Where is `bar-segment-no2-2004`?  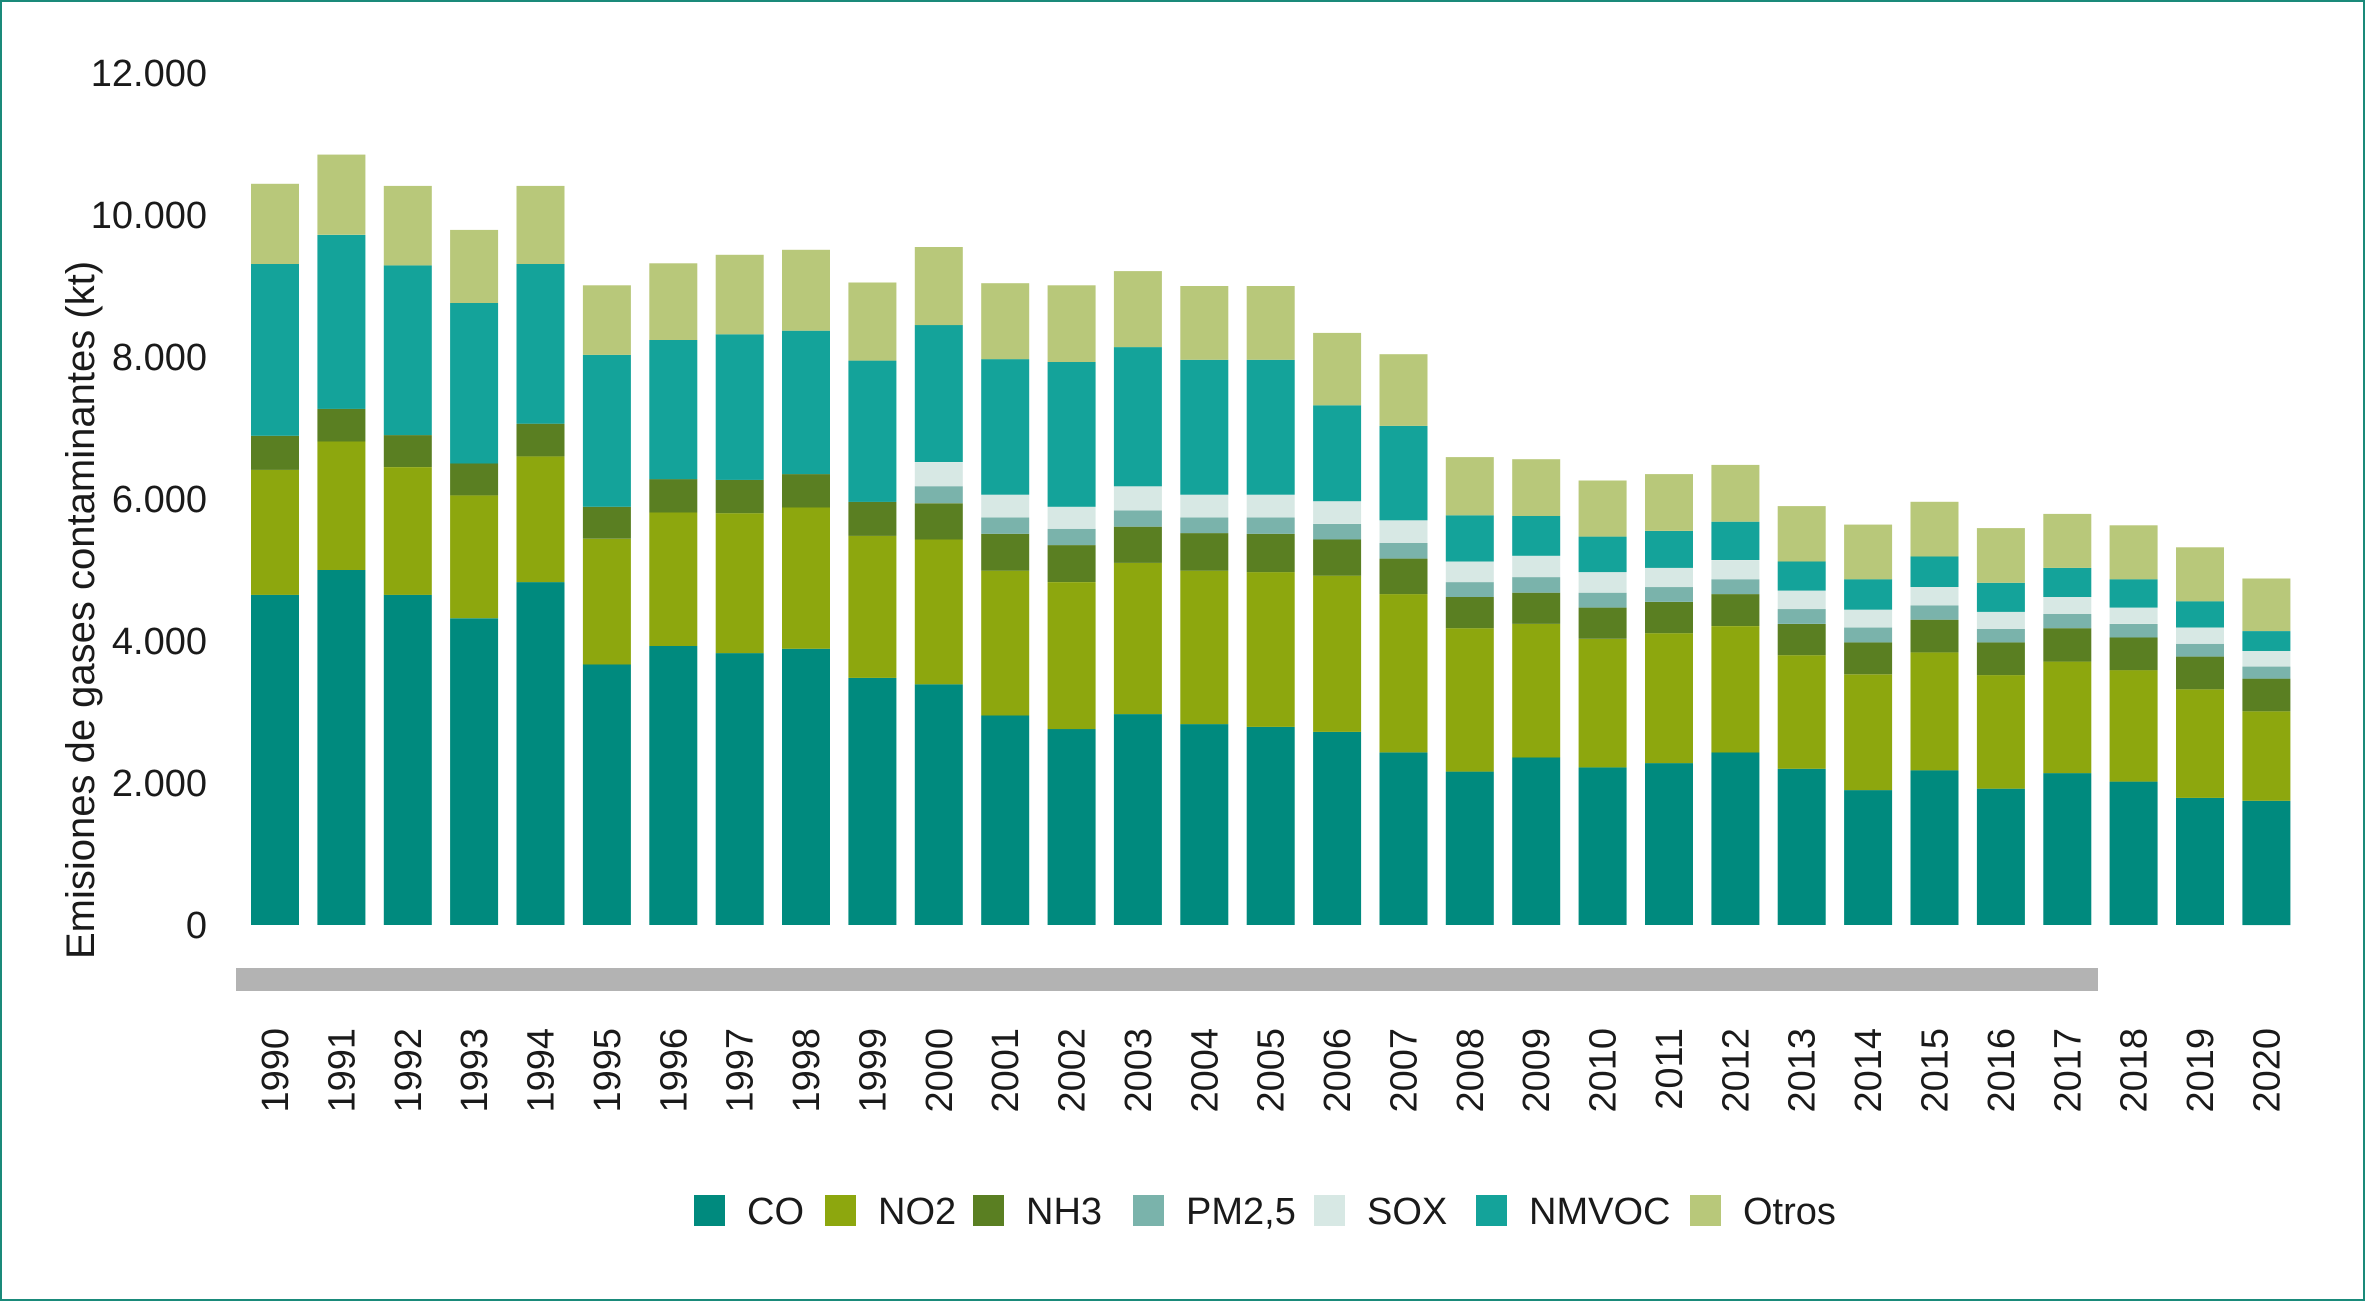 bar-segment-no2-2004 is located at coordinates (1204, 647).